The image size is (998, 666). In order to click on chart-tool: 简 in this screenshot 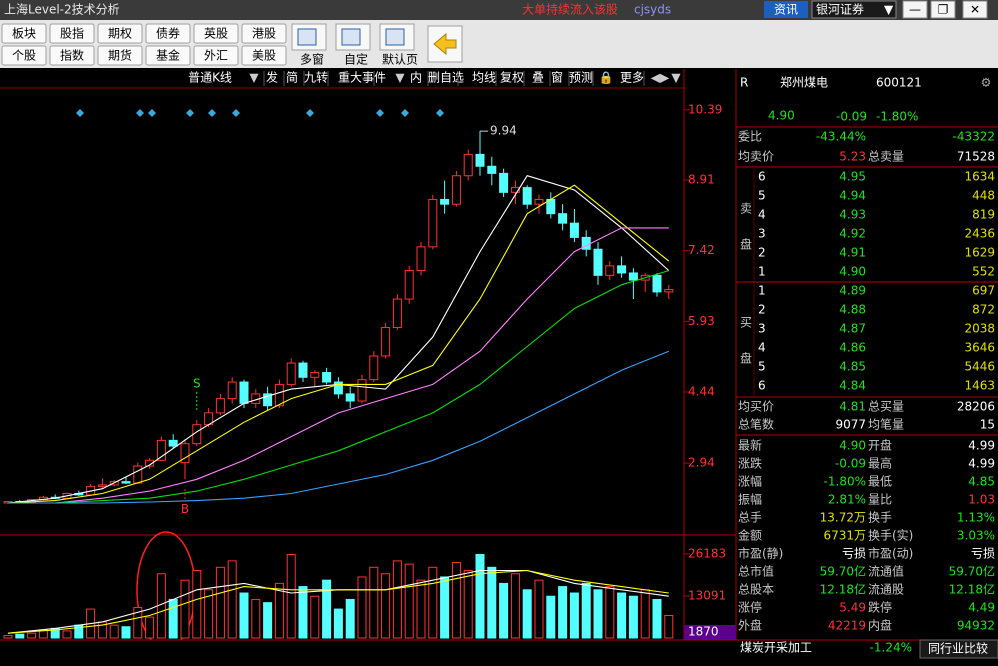, I will do `click(292, 78)`.